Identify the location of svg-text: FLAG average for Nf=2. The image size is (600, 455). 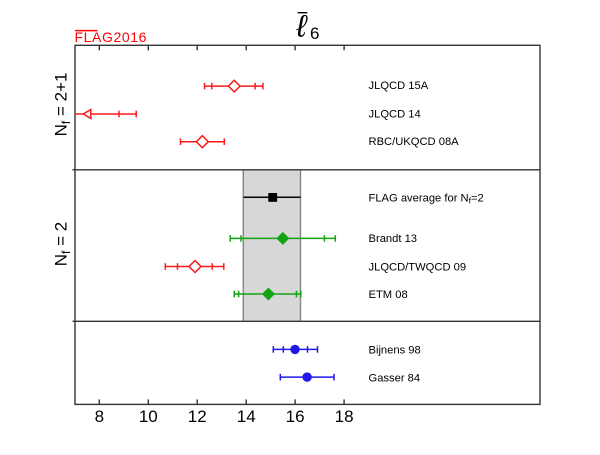
(426, 198).